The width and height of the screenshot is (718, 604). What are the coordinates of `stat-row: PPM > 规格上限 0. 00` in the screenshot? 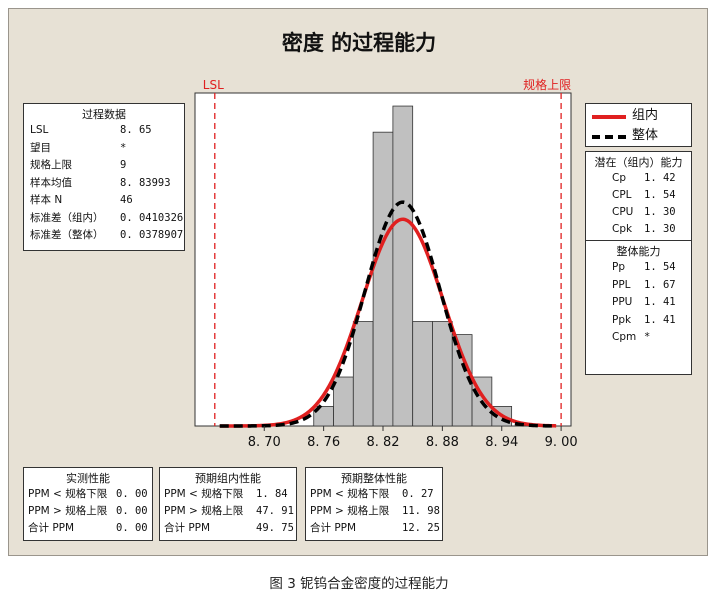 It's located at (88, 511).